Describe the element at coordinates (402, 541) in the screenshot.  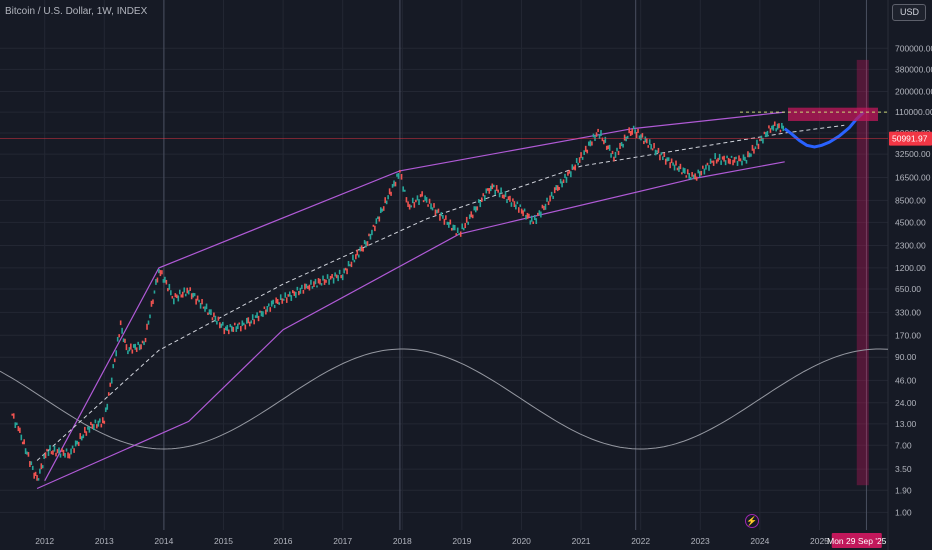
I see `x-tick-label: 2018` at that location.